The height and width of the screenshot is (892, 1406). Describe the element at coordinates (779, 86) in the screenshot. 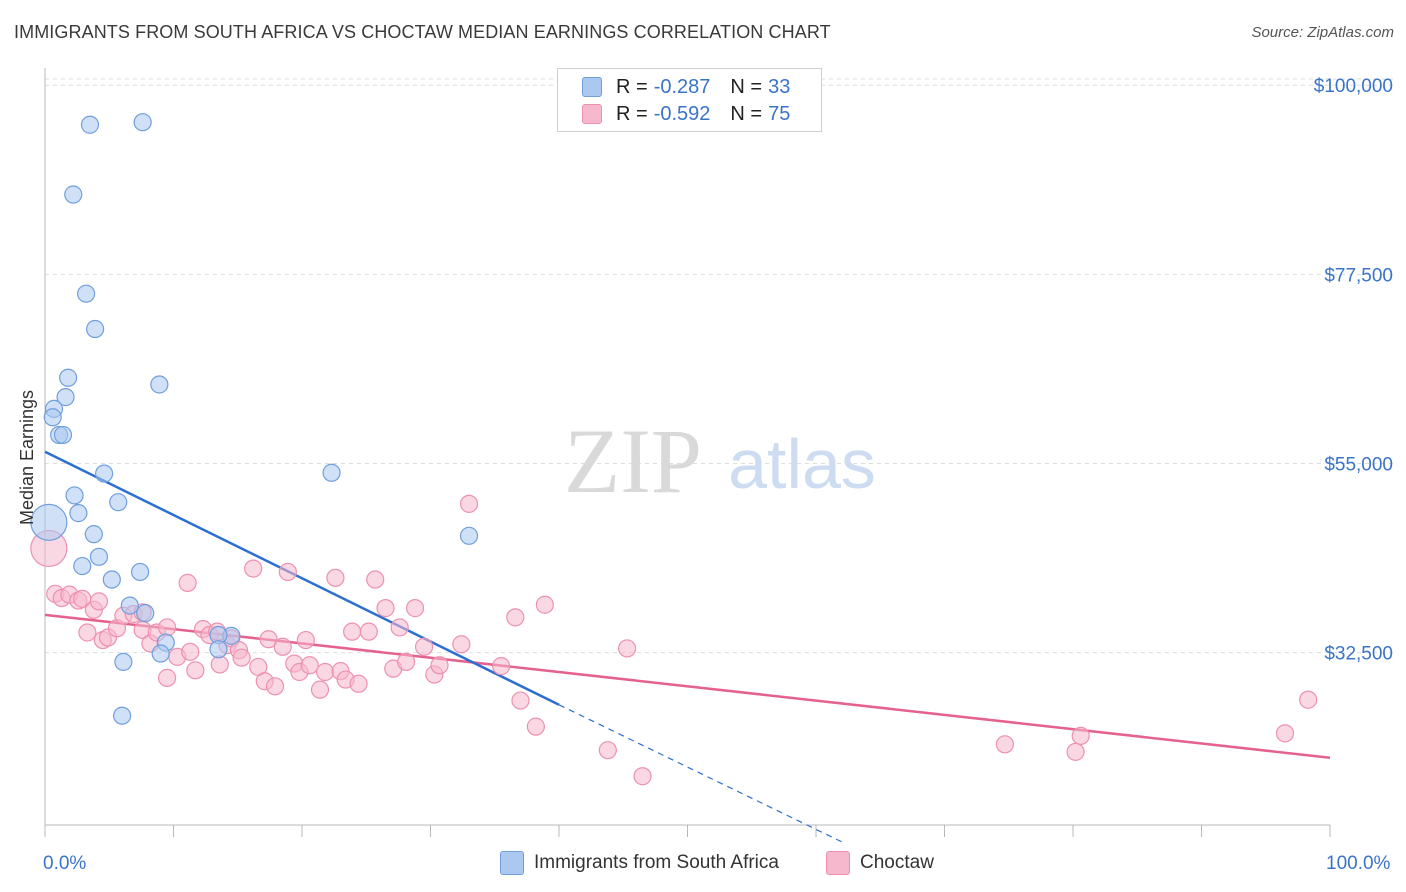

I see `legend-n-value: 33` at that location.